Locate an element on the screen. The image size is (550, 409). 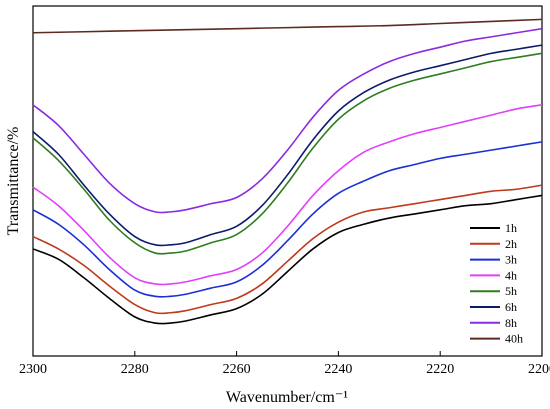
legend-label-8h: 8h is located at coordinates (511, 323).